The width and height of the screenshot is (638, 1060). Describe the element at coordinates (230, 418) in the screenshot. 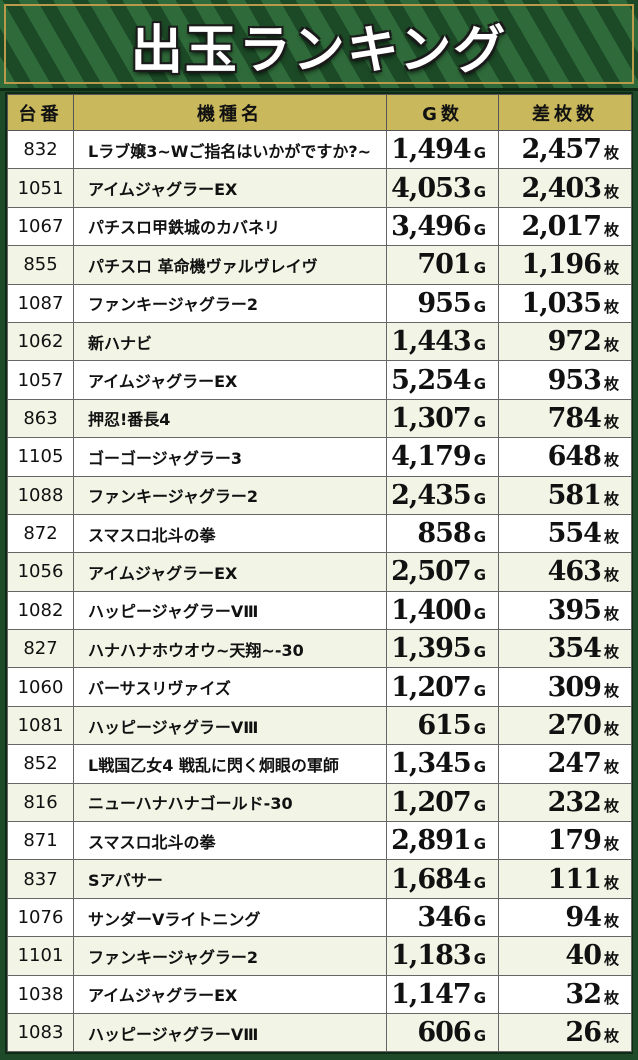

I see `machine-name: 押忍!番長4` at that location.